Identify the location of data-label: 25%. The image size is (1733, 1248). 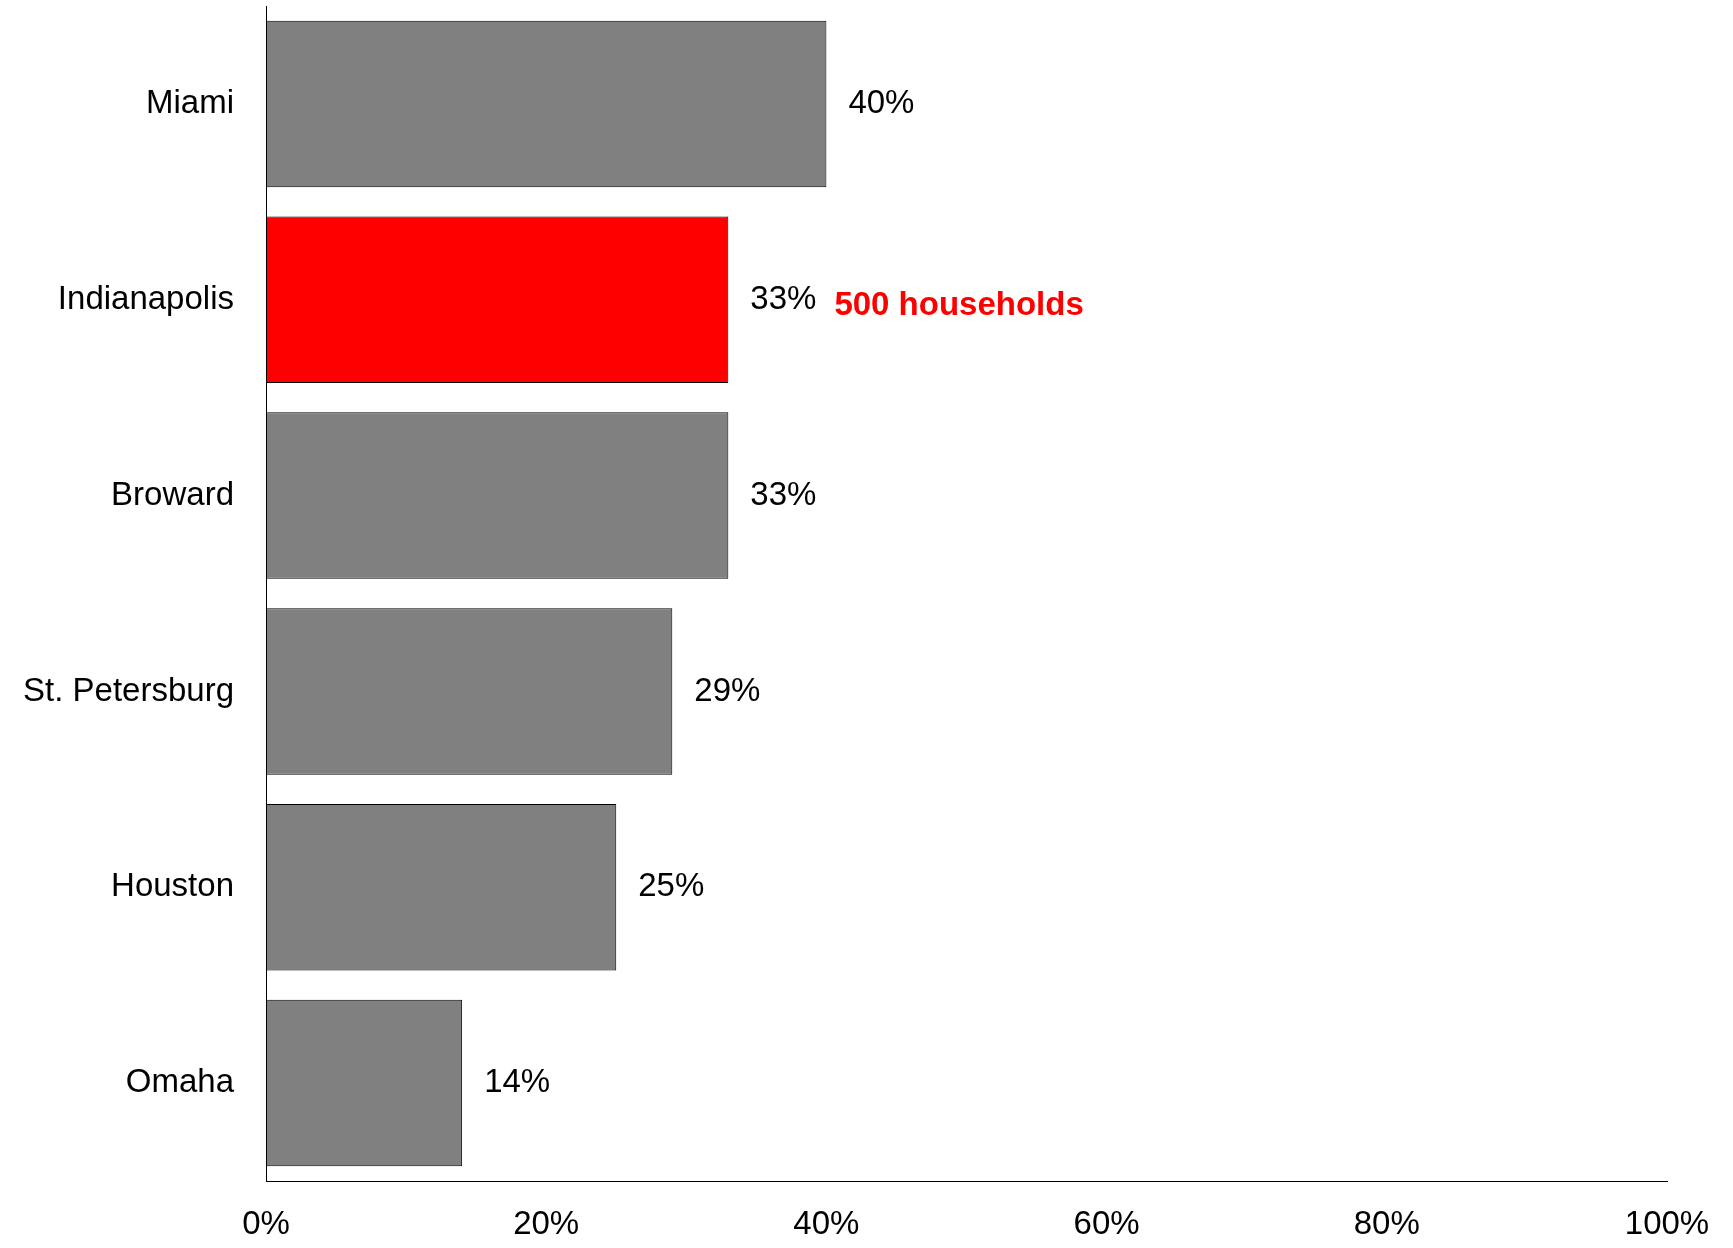
(671, 885).